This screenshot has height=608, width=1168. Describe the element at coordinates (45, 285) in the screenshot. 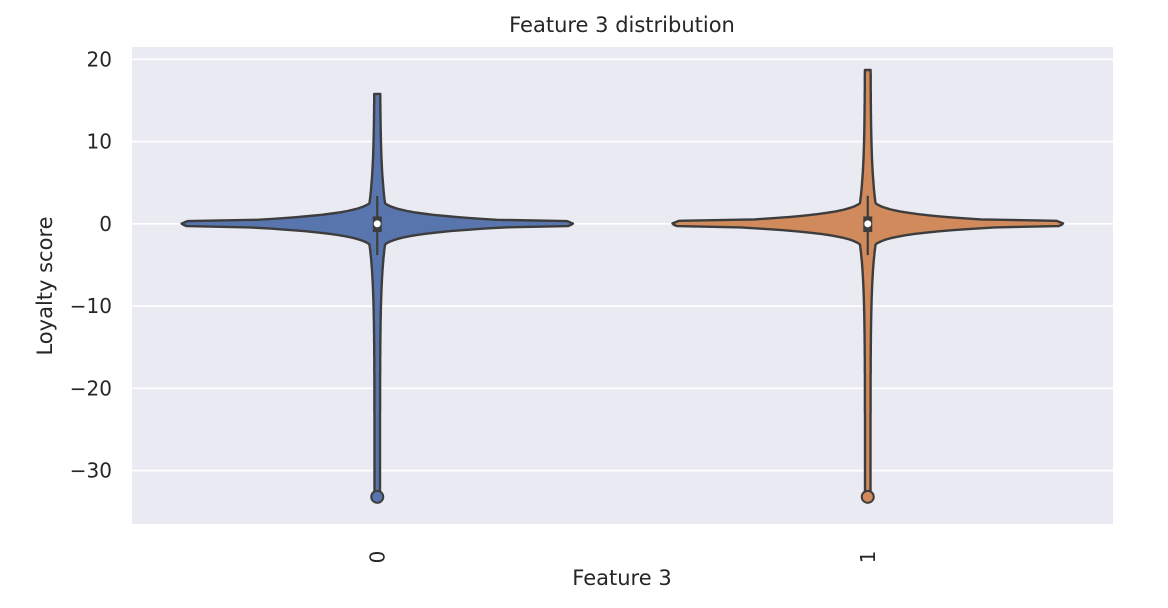

I see `y-axis-title: Loyalty score` at that location.